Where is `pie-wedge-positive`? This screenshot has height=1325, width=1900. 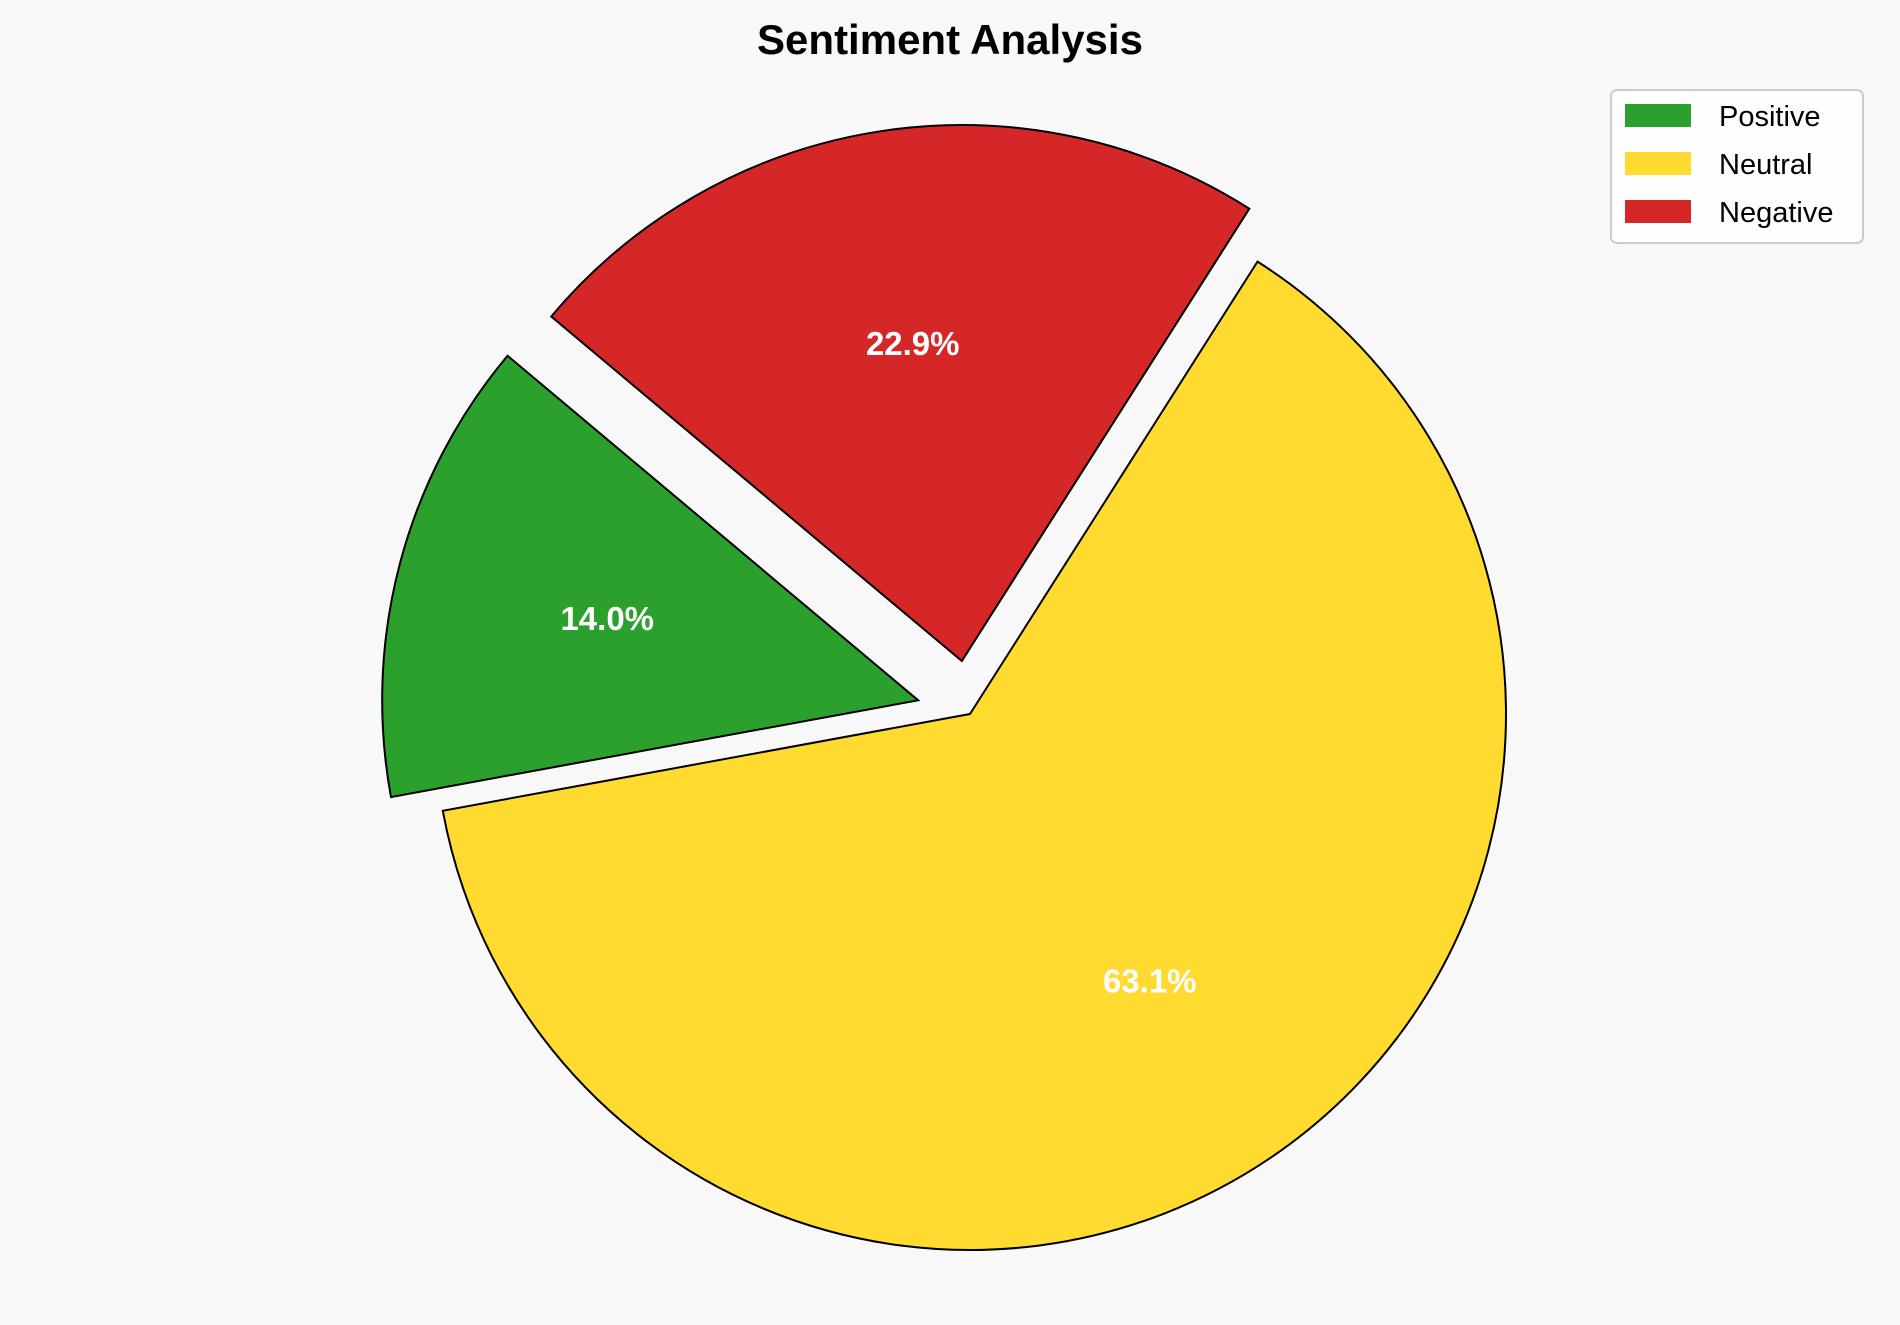 pie-wedge-positive is located at coordinates (651, 576).